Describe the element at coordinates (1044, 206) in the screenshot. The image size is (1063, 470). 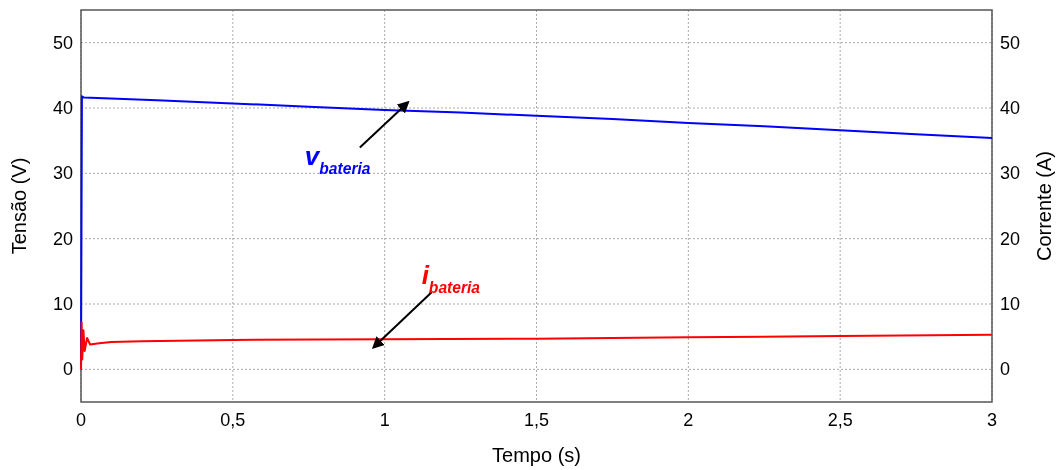
I see `y2-axis-title: Corrente (A)` at that location.